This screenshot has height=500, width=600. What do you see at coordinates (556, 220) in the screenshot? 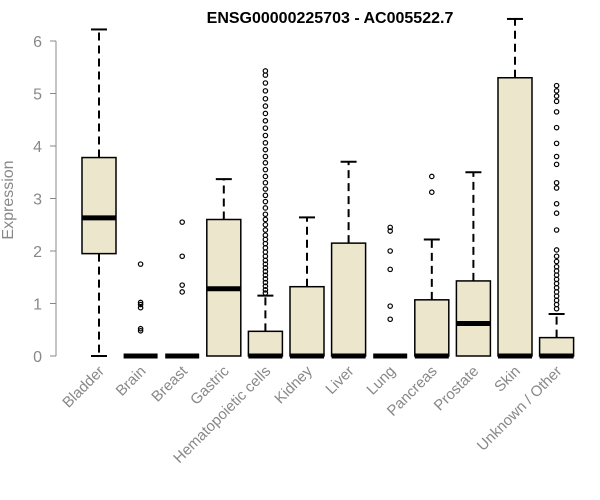
I see `box-unknown-other` at bounding box center [556, 220].